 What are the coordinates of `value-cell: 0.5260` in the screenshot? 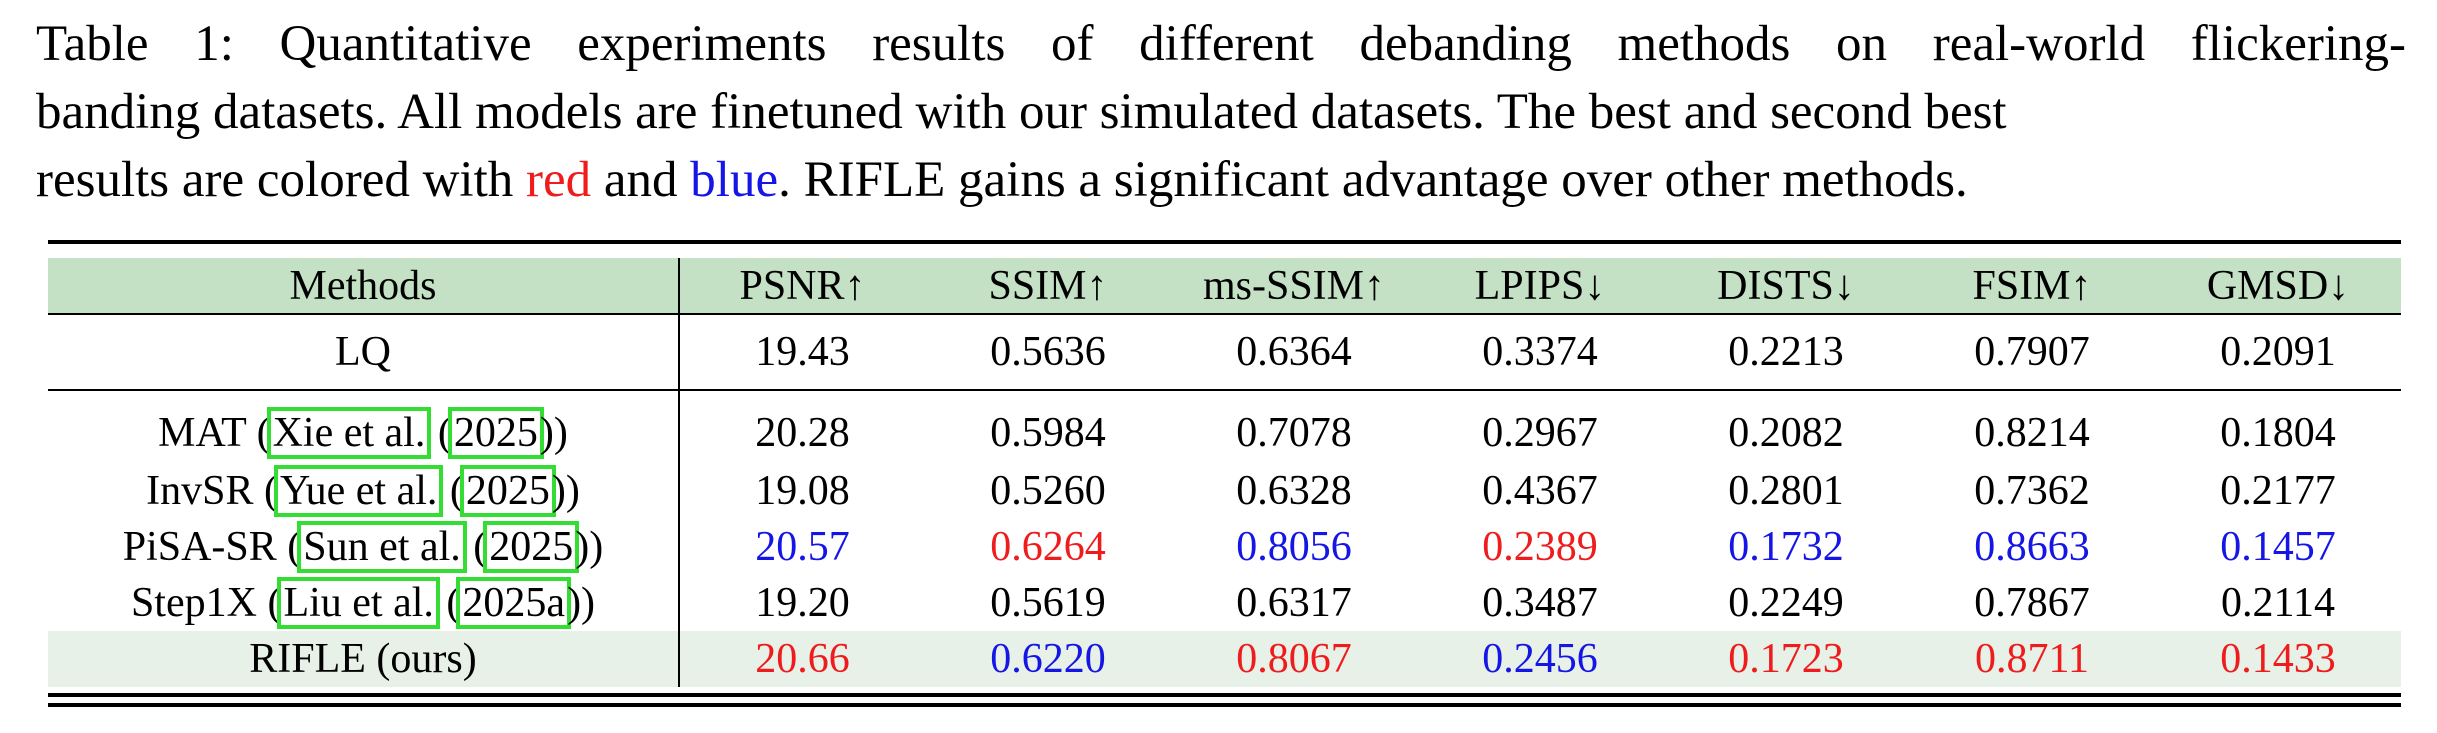 It's located at (1048, 491).